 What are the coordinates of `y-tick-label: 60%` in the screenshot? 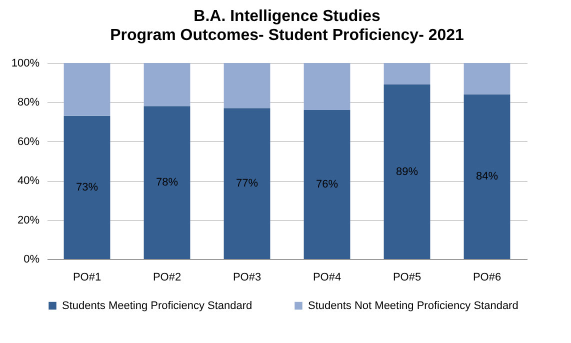 It's located at (28, 142).